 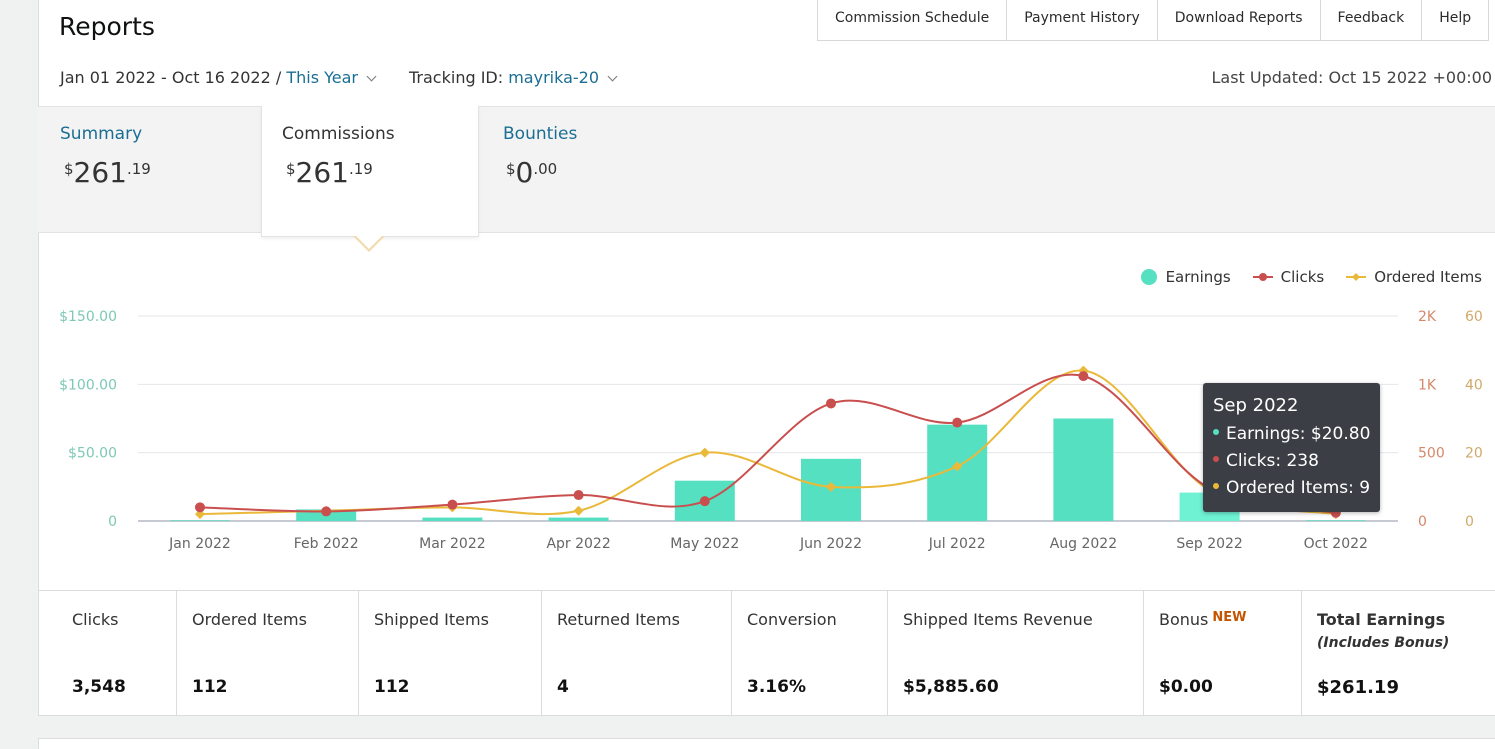 I want to click on ordered-items-line, so click(x=767, y=442).